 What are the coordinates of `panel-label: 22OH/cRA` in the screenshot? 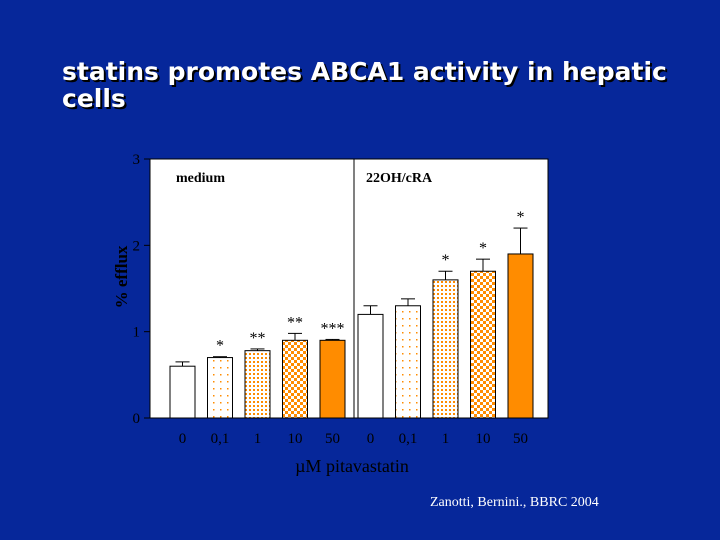 It's located at (399, 178).